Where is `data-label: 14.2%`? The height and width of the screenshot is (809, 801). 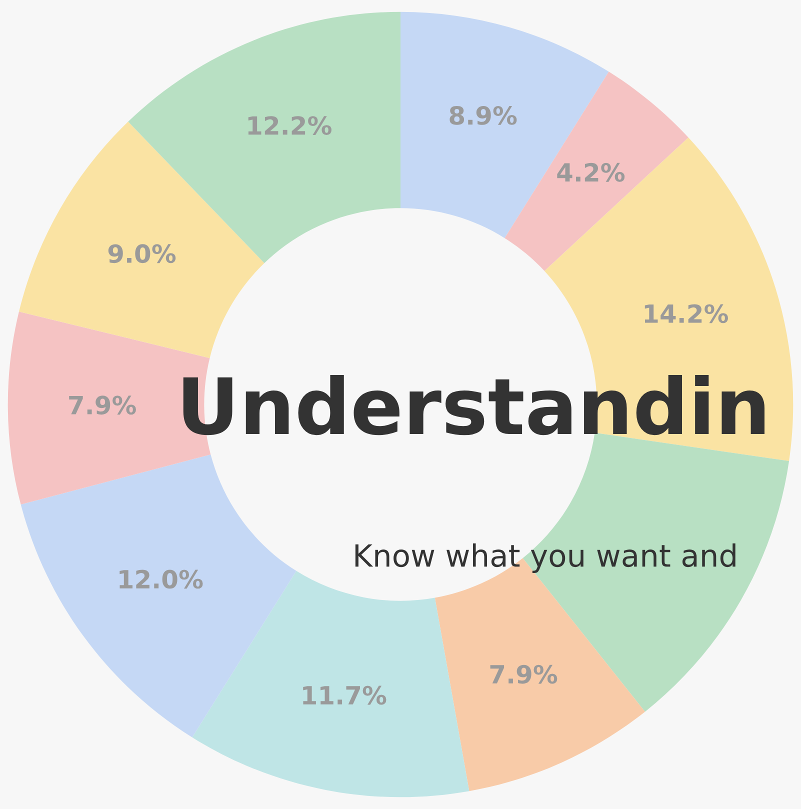
data-label: 14.2% is located at coordinates (686, 314).